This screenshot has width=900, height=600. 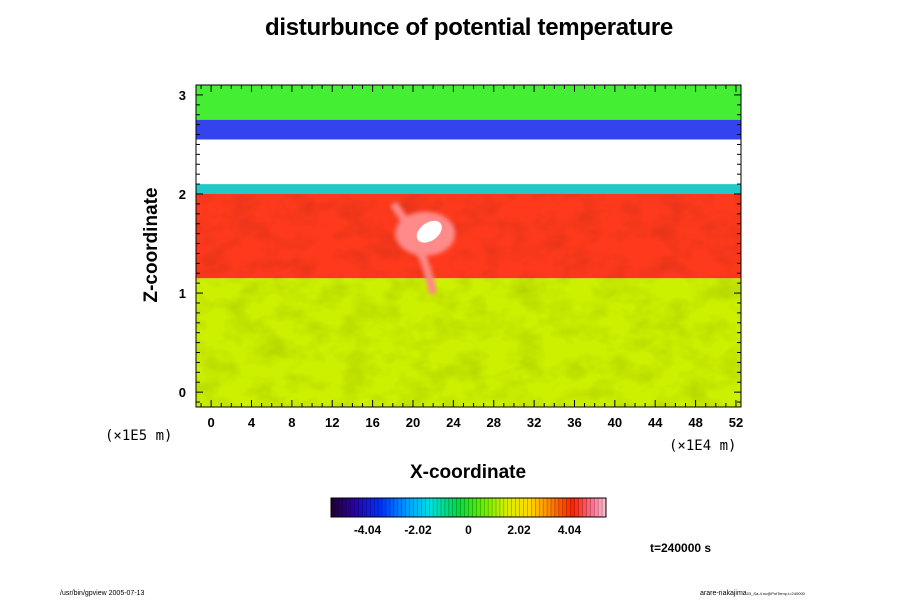 What do you see at coordinates (468, 472) in the screenshot?
I see `x-axis-title: X-coordinate` at bounding box center [468, 472].